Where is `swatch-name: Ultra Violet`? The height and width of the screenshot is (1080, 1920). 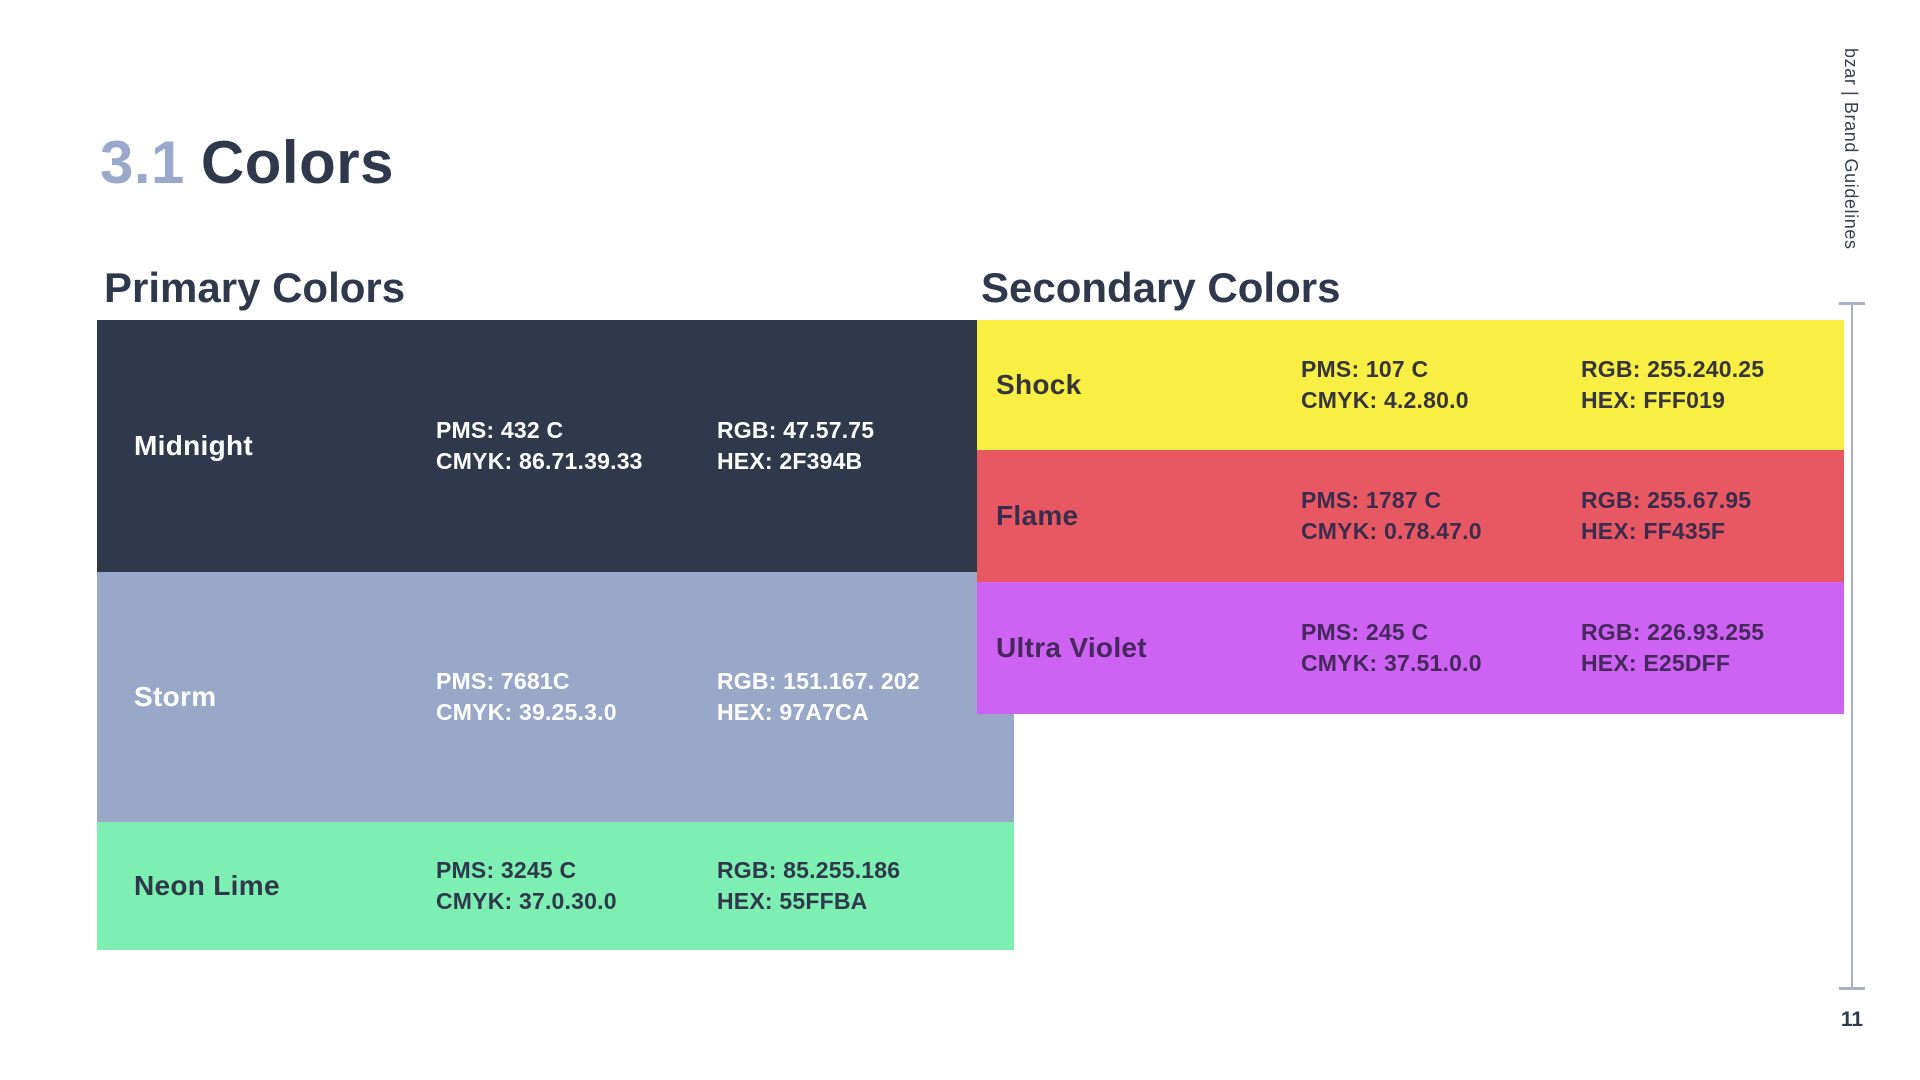 swatch-name: Ultra Violet is located at coordinates (1071, 647).